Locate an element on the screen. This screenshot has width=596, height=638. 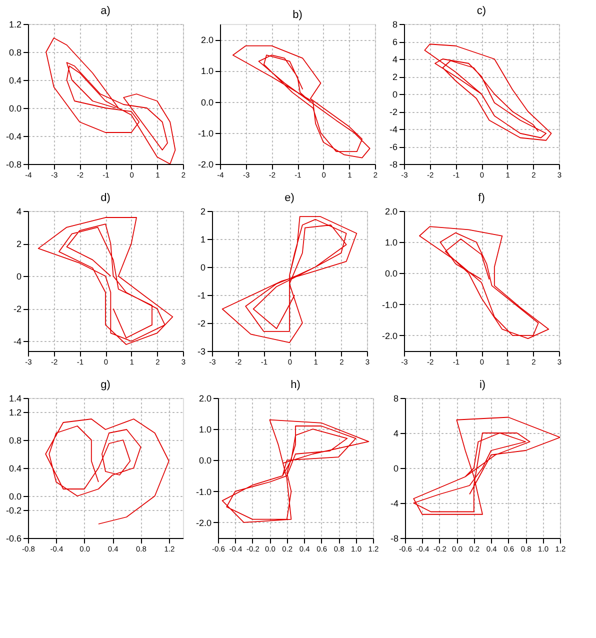
y-tick-label: -6 is located at coordinates (393, 147).